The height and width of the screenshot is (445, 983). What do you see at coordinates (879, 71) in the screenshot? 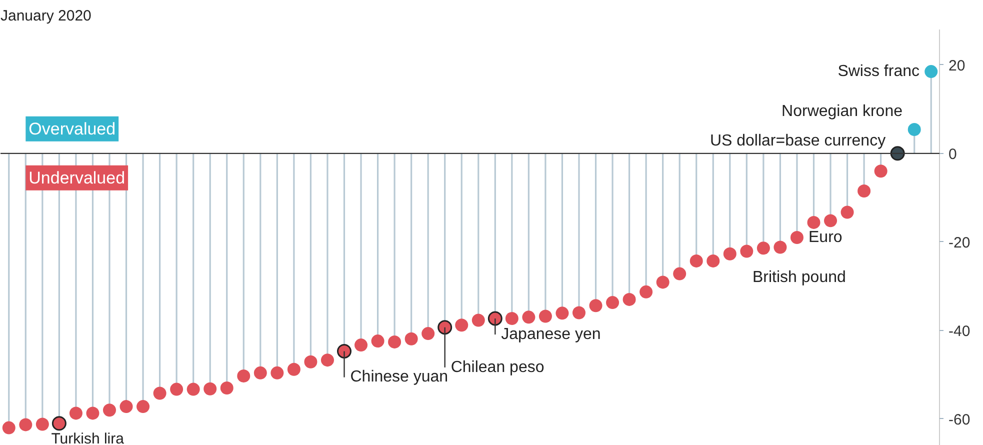
I see `annotation: Swiss franc` at bounding box center [879, 71].